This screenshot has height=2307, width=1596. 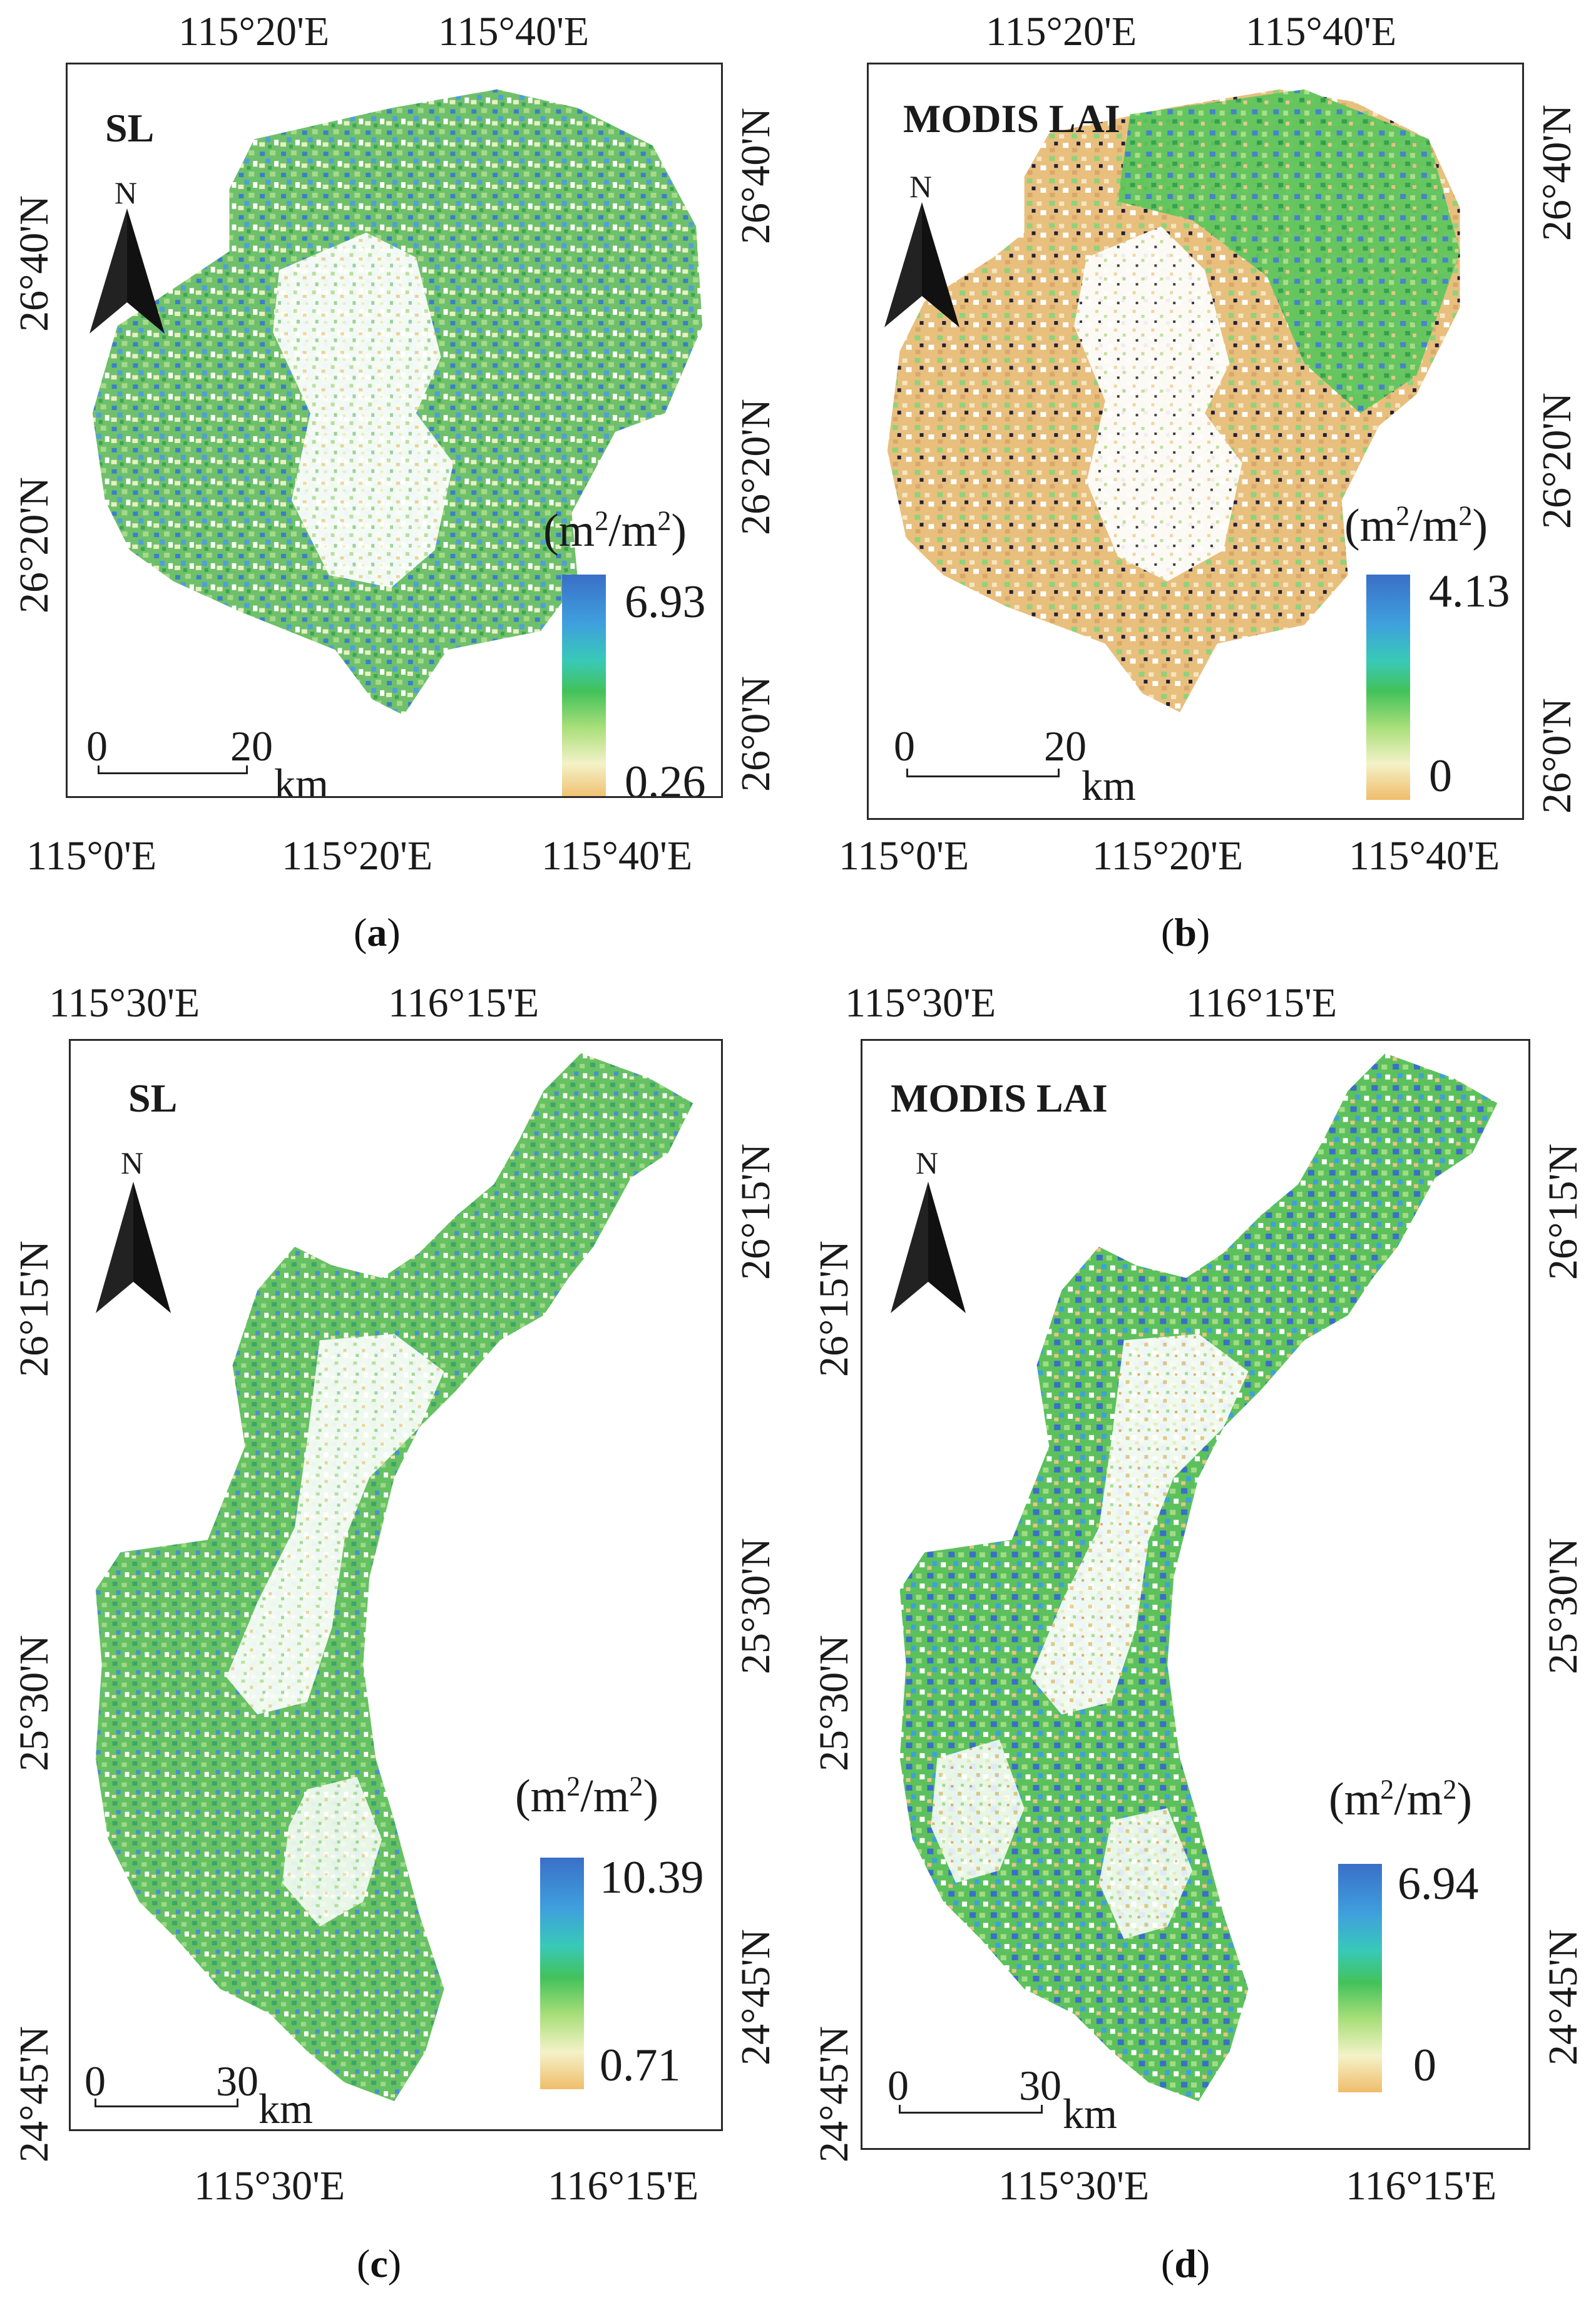 What do you see at coordinates (983, 773) in the screenshot?
I see `scale-bar-b` at bounding box center [983, 773].